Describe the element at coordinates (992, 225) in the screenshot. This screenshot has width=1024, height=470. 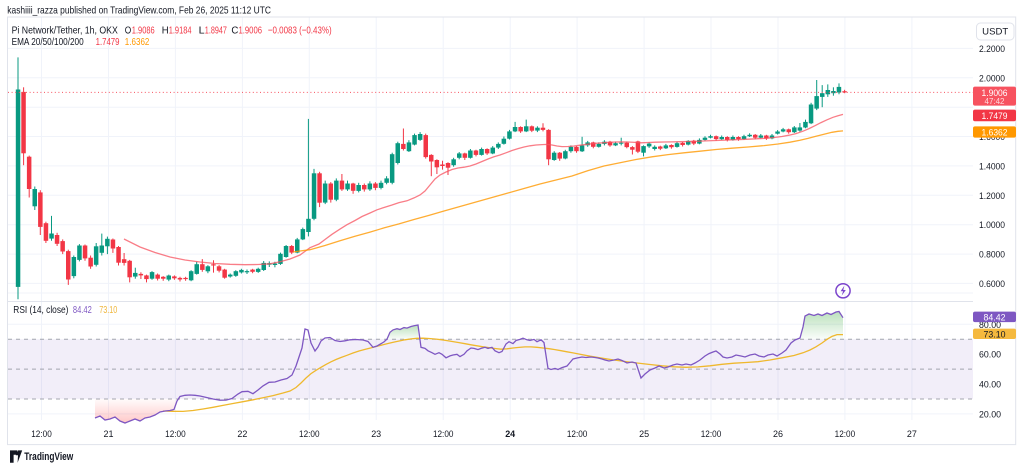
I see `svg-text: 1.0000` at that location.